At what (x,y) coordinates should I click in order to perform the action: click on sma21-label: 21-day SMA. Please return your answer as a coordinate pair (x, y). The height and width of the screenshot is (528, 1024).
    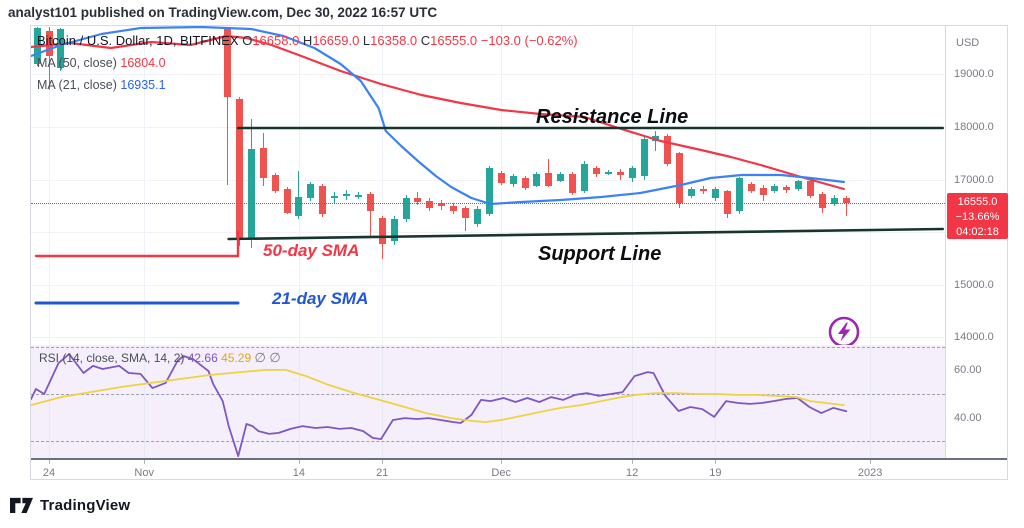
    Looking at the image, I should click on (320, 298).